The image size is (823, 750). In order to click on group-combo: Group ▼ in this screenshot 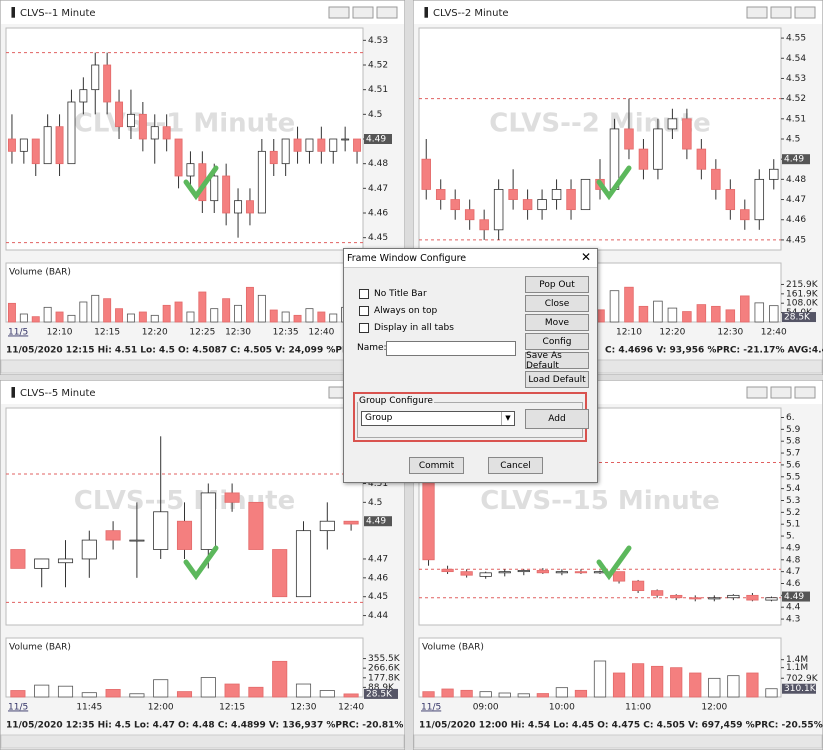, I will do `click(438, 418)`.